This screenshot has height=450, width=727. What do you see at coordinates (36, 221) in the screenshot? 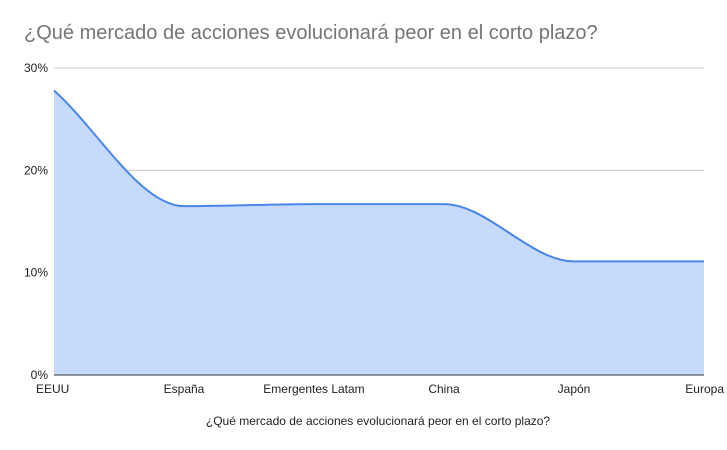
I see `y-axis-ticks: 0% 10% 20% 30%` at bounding box center [36, 221].